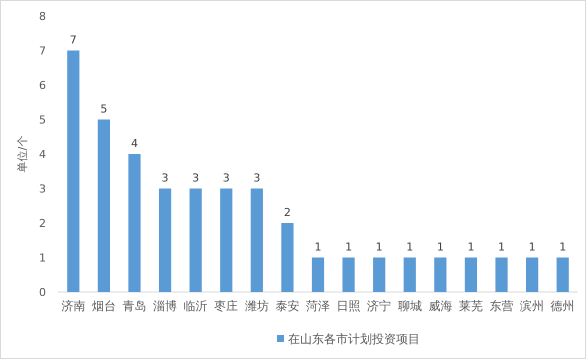  What do you see at coordinates (354, 339) in the screenshot?
I see `legend-label: 在山东各市计划投资项目` at bounding box center [354, 339].